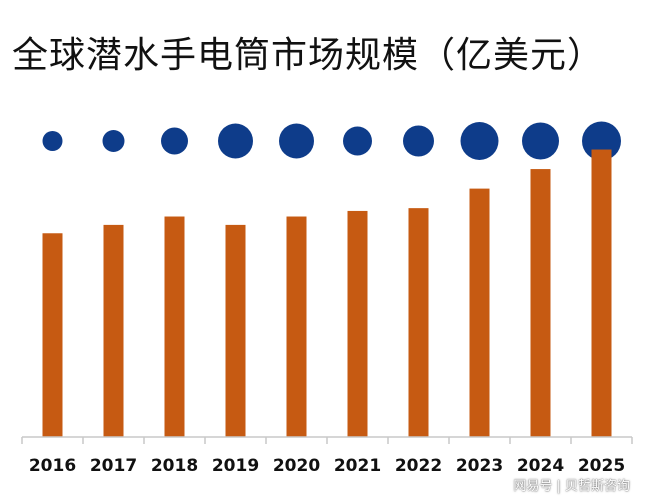 This screenshot has width=646, height=500. Describe the element at coordinates (571, 486) in the screenshot. I see `watermark: 网易号 | 贝哲斯咨询` at that location.